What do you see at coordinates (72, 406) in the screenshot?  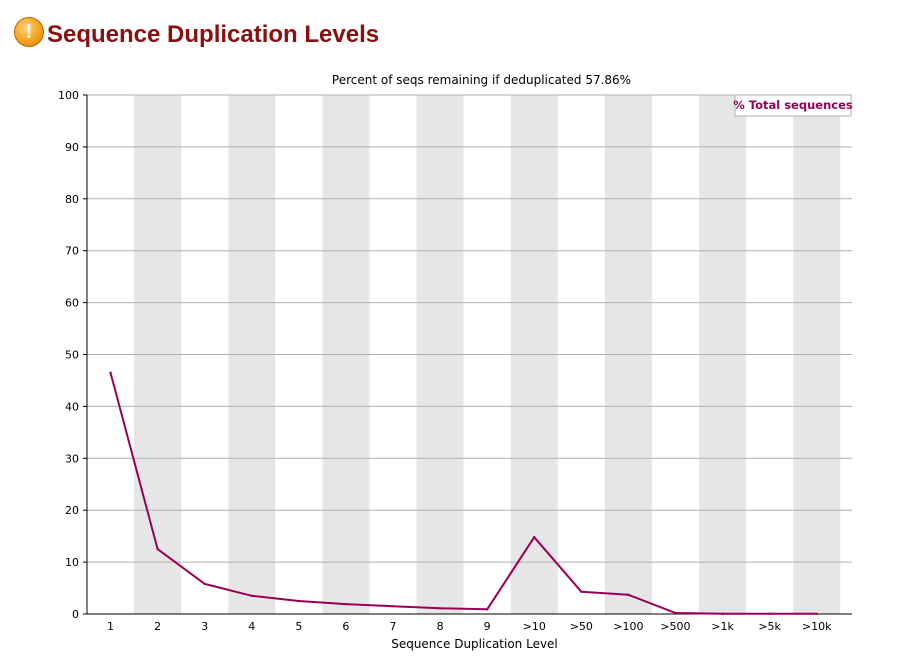 I see `y-tick-label: 40` at bounding box center [72, 406].